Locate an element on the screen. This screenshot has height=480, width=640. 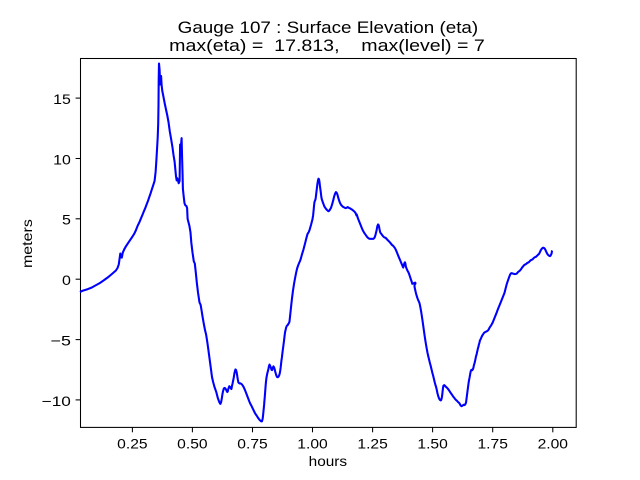
svg-text: 0.25 is located at coordinates (132, 443).